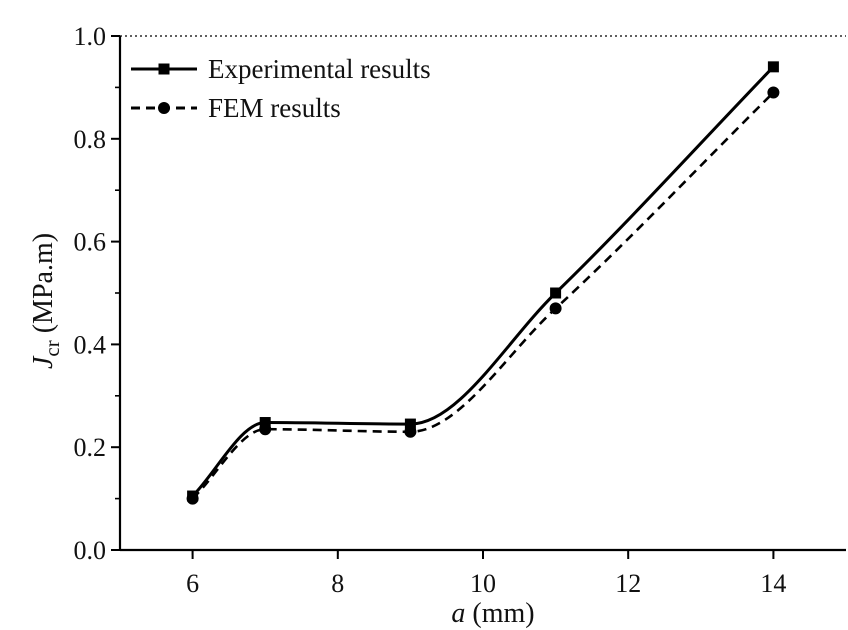 The image size is (848, 630). I want to click on y-tick-label: 0.2, so click(90, 447).